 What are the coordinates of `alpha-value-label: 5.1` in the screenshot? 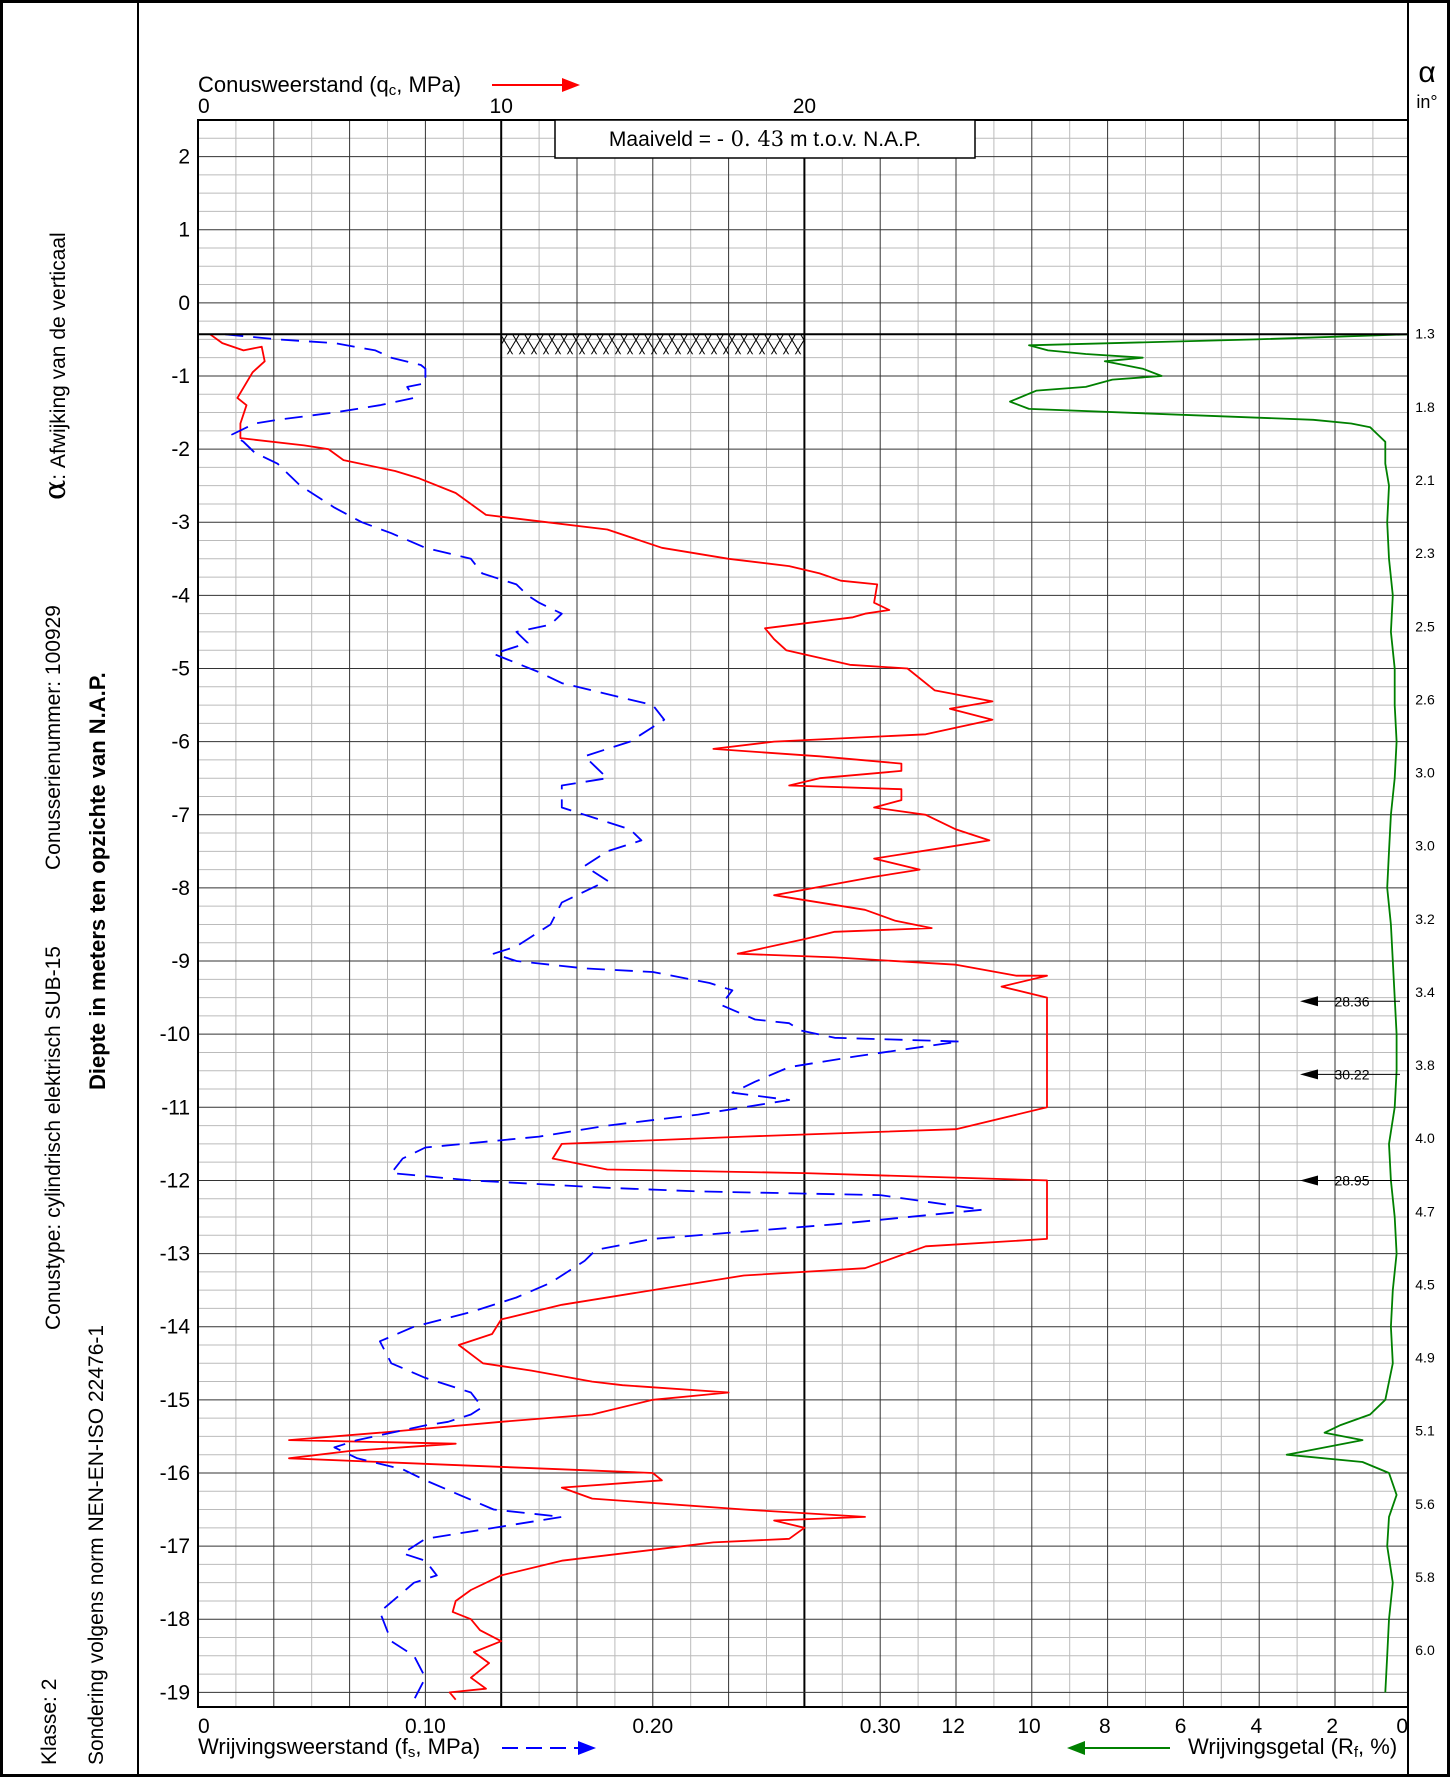 It's located at (1425, 1431).